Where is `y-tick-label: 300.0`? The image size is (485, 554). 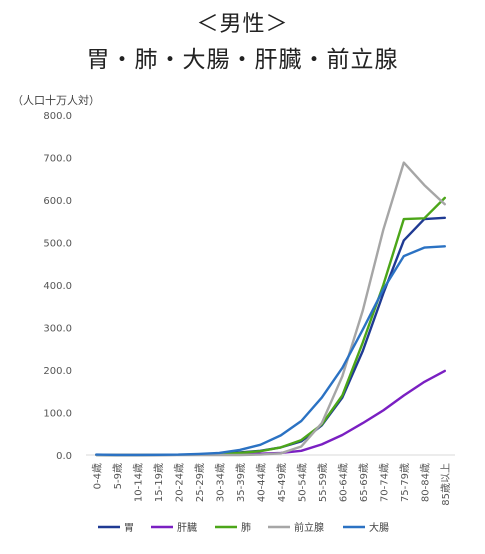 y-tick-label: 300.0 is located at coordinates (57, 329).